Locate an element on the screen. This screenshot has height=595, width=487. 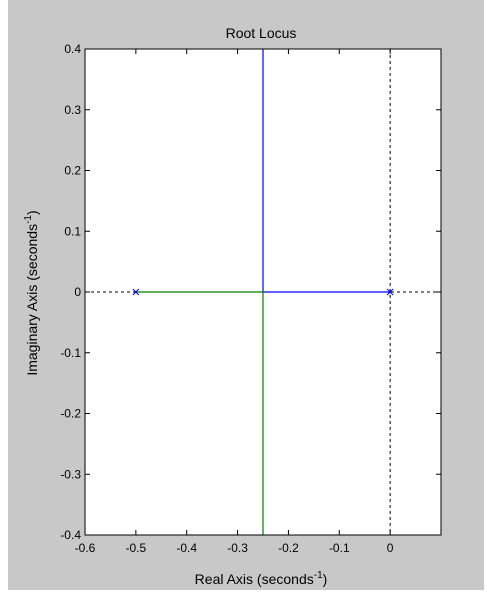
y-tick-label: 0.2 is located at coordinates (72, 171).